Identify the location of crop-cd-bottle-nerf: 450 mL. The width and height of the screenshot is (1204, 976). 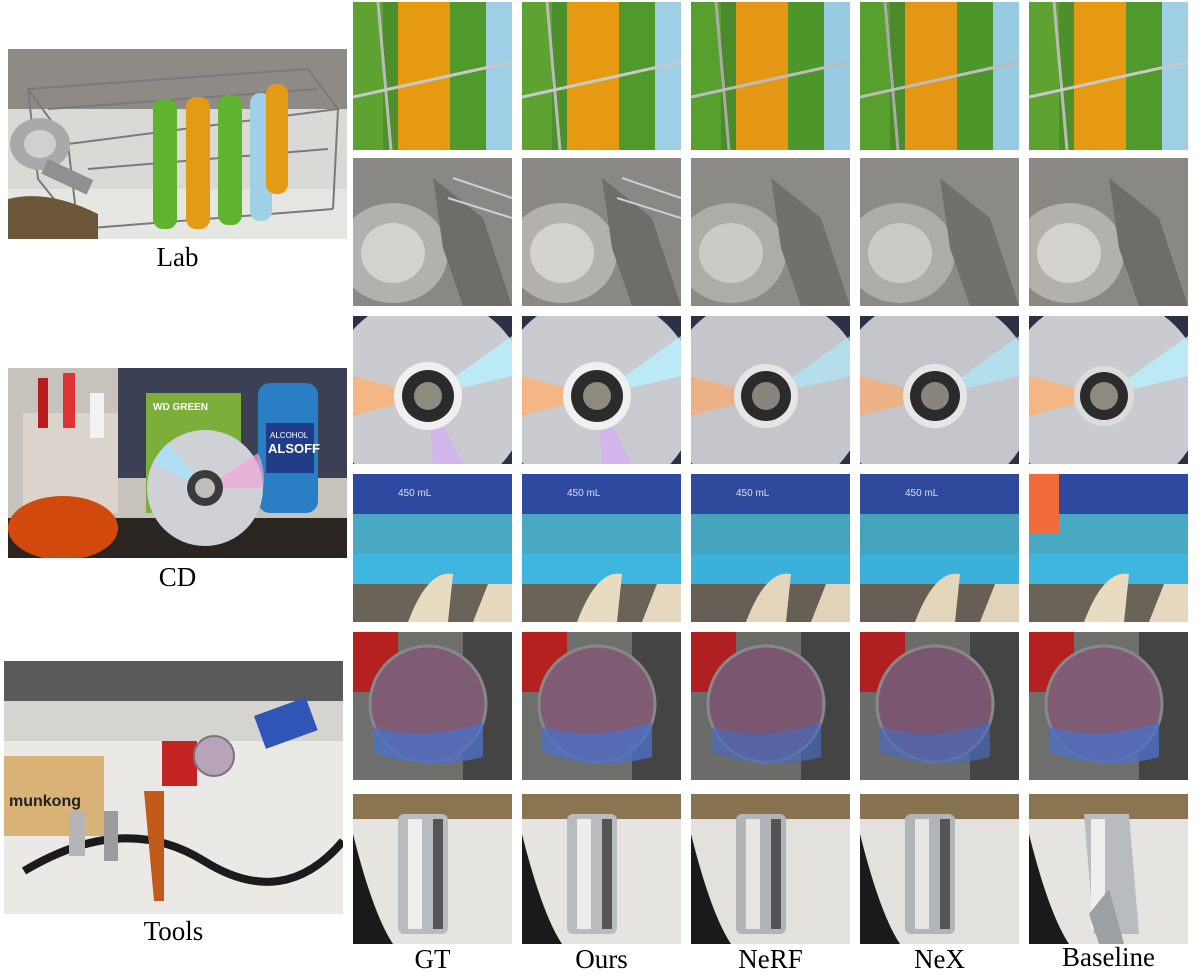
(770, 548).